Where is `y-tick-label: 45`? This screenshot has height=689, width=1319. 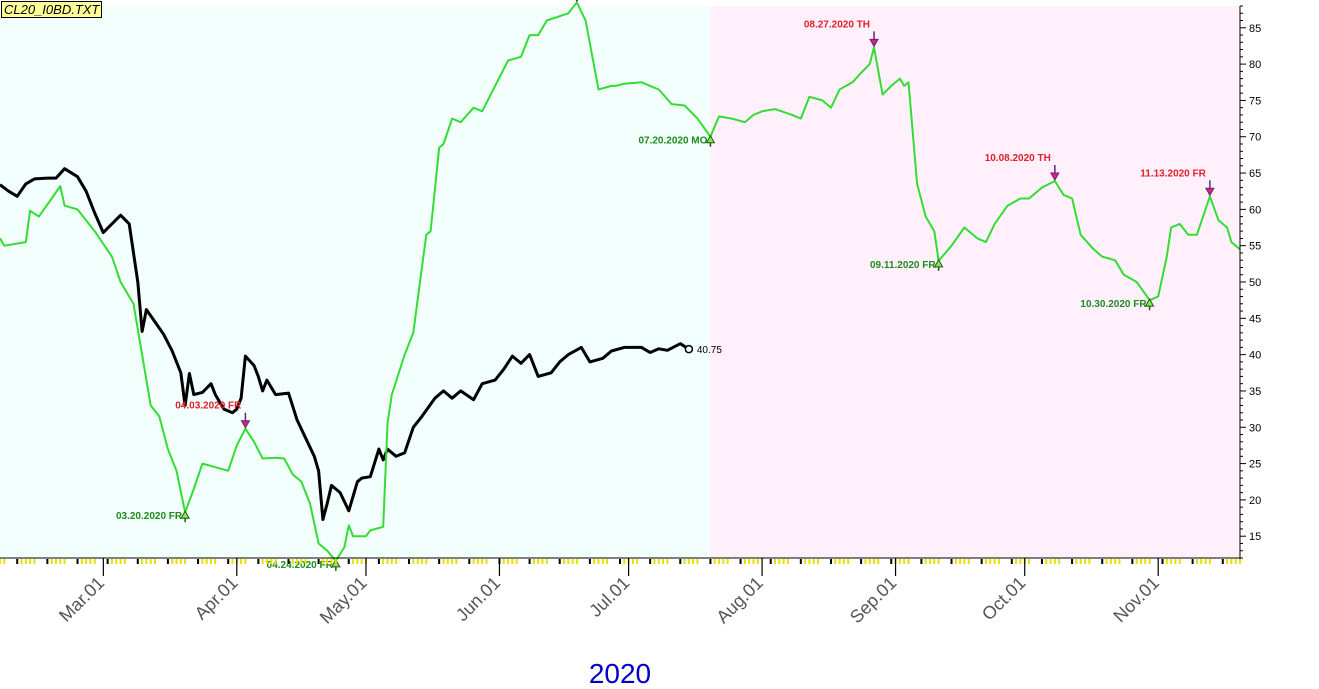 y-tick-label: 45 is located at coordinates (1255, 319).